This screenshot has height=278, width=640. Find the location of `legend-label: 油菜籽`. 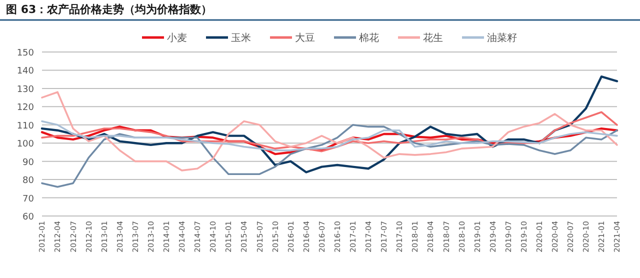

legend-label: 油菜籽 is located at coordinates (502, 38).